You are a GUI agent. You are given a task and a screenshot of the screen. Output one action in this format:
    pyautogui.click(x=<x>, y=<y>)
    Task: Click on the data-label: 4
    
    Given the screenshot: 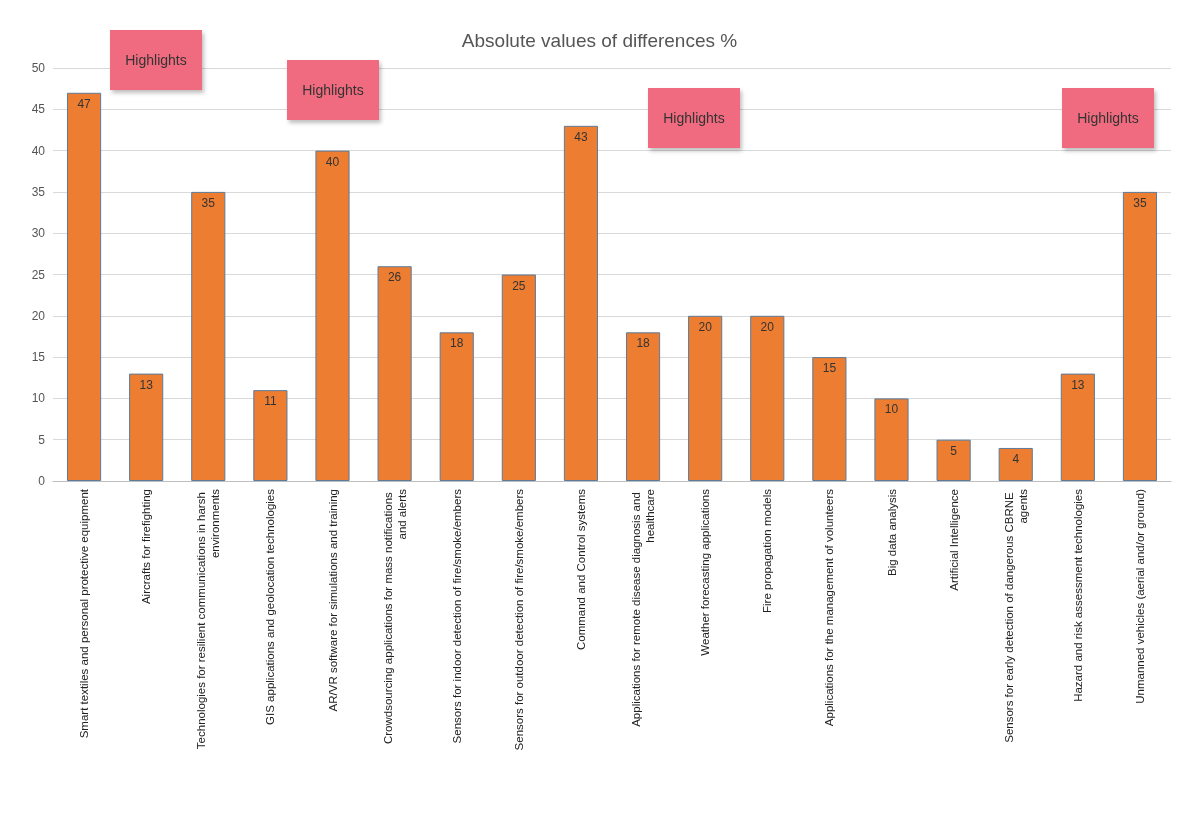 What is the action you would take?
    pyautogui.click(x=1016, y=458)
    